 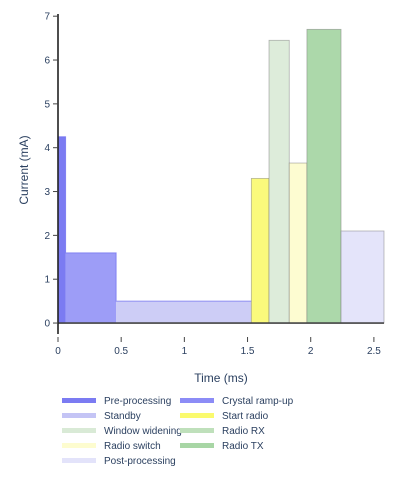 I want to click on x-tick-label: 2.5, so click(x=374, y=351).